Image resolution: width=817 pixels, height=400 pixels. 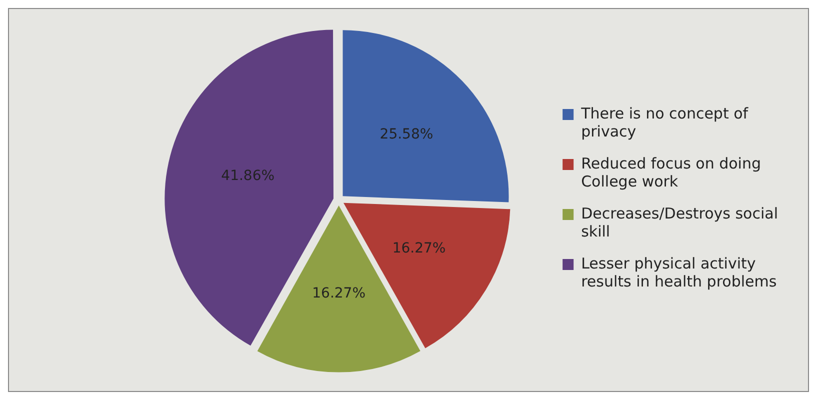 I want to click on legend-label: There is no concept of privacy, so click(x=664, y=122).